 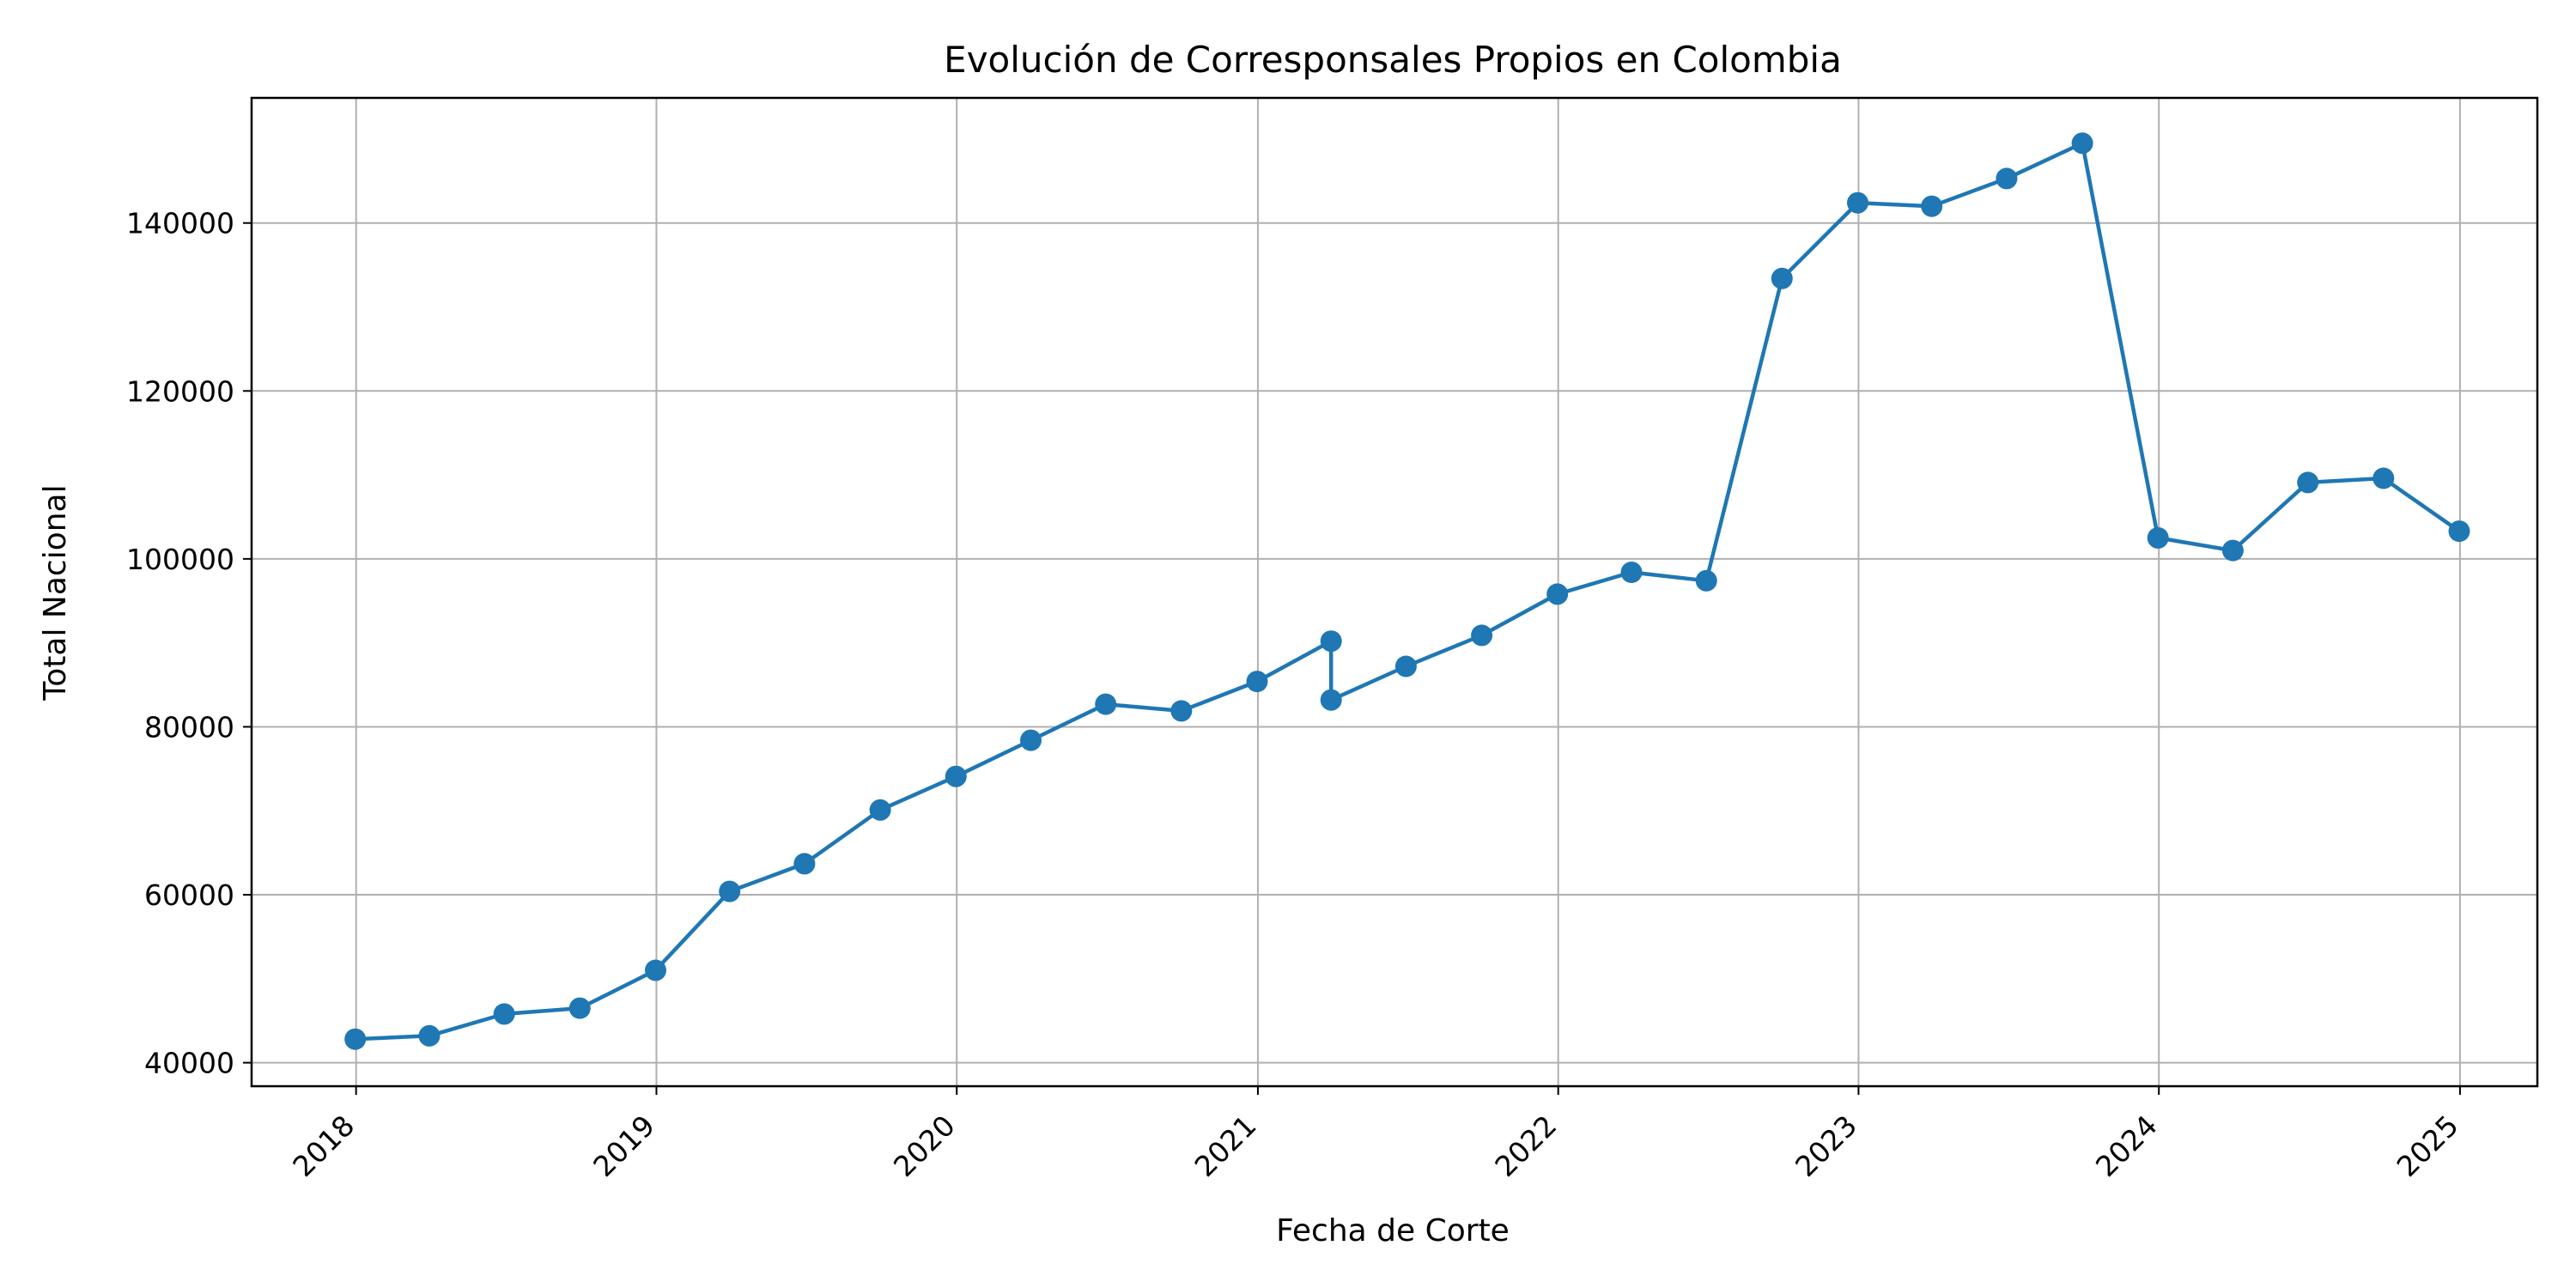 I want to click on x-axis-title: Fecha de Corte, so click(x=1393, y=1231).